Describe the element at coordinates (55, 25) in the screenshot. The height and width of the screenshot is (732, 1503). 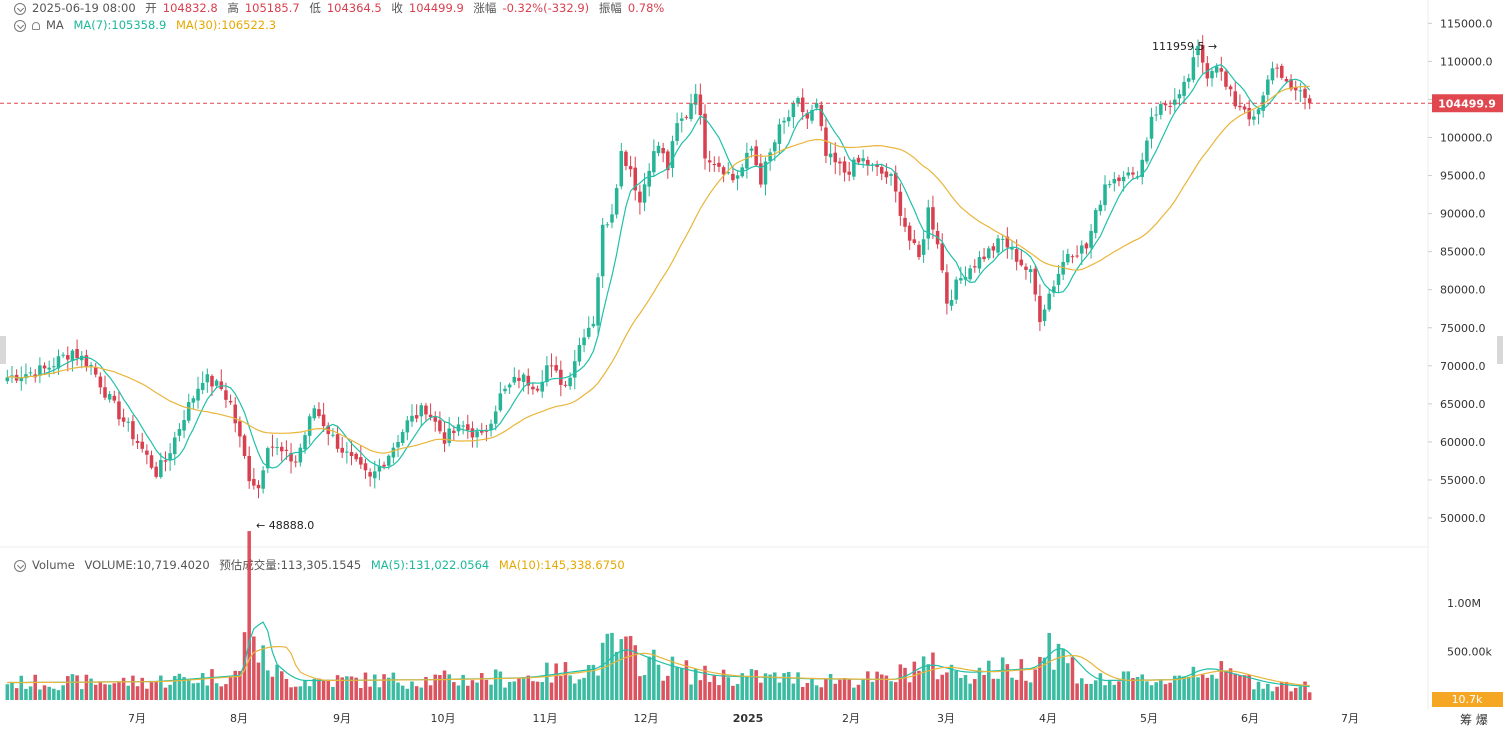
I see `ma-label: MA` at that location.